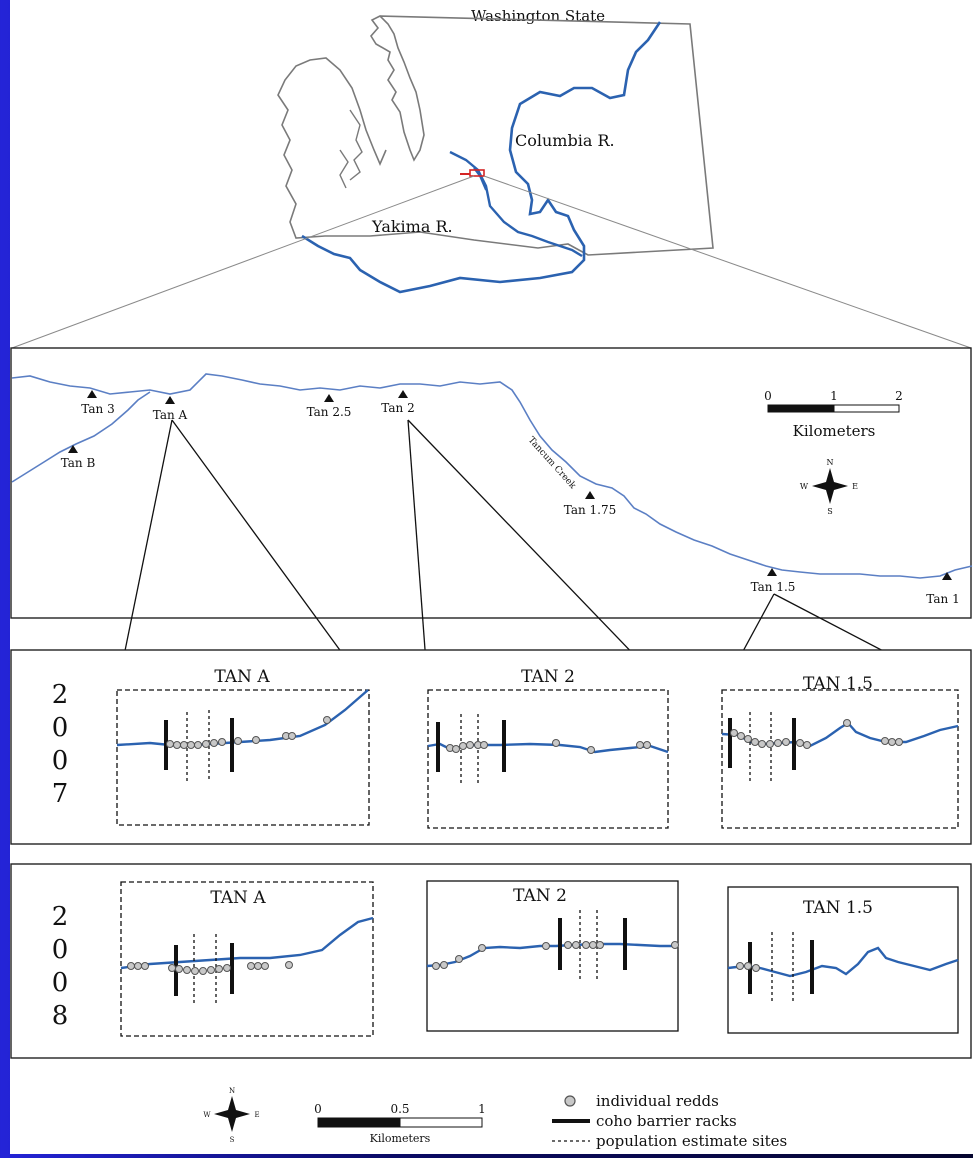 This screenshot has width=973, height=1158. What do you see at coordinates (590, 510) in the screenshot?
I see `site-label: Tan 1.75` at bounding box center [590, 510].